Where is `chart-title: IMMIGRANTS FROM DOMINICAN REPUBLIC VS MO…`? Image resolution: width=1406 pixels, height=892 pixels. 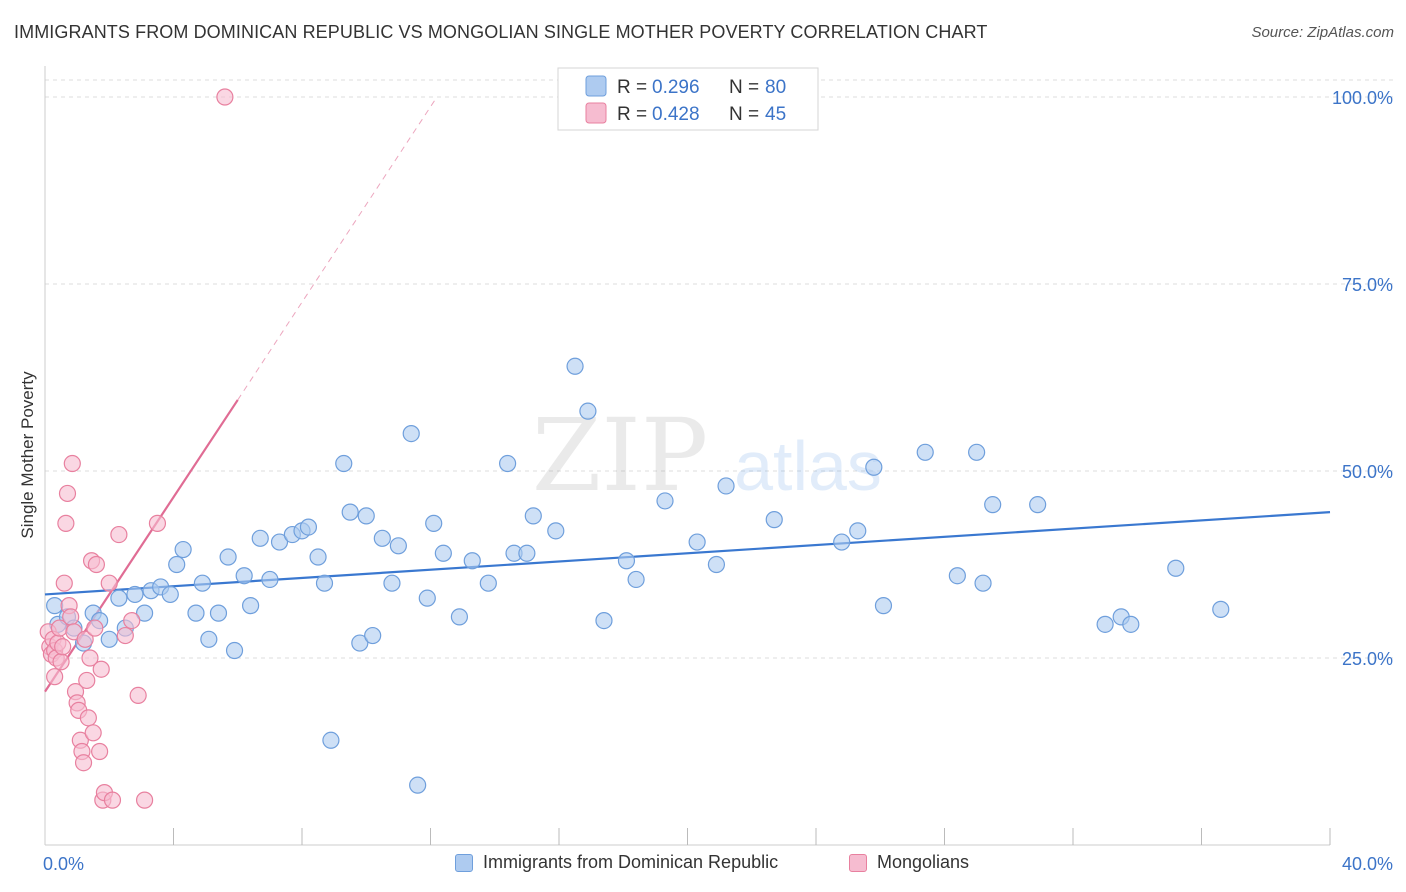 chart-title: IMMIGRANTS FROM DOMINICAN REPUBLIC VS MO… is located at coordinates (501, 32).